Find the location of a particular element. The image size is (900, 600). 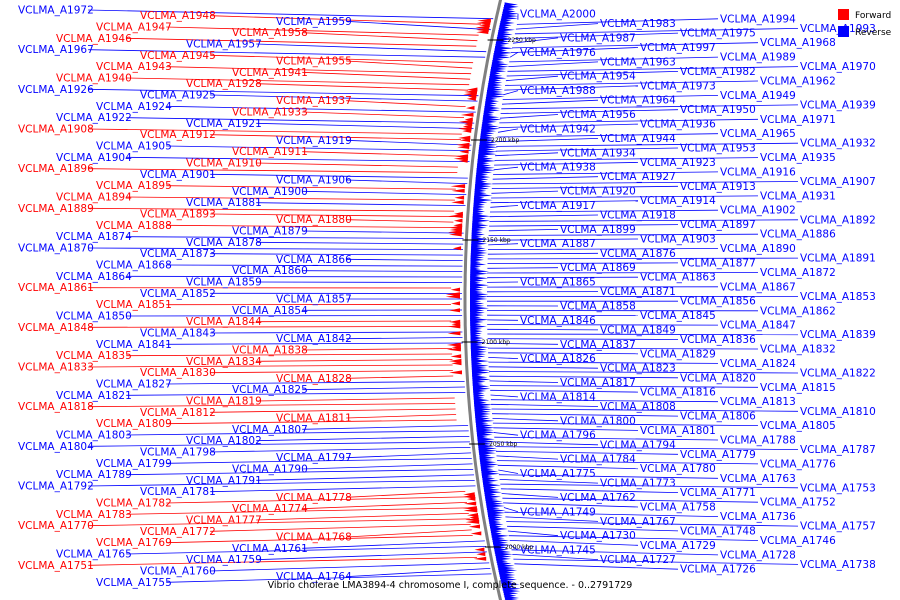

gene-label-right: VCLMA_A1886 is located at coordinates (798, 235).